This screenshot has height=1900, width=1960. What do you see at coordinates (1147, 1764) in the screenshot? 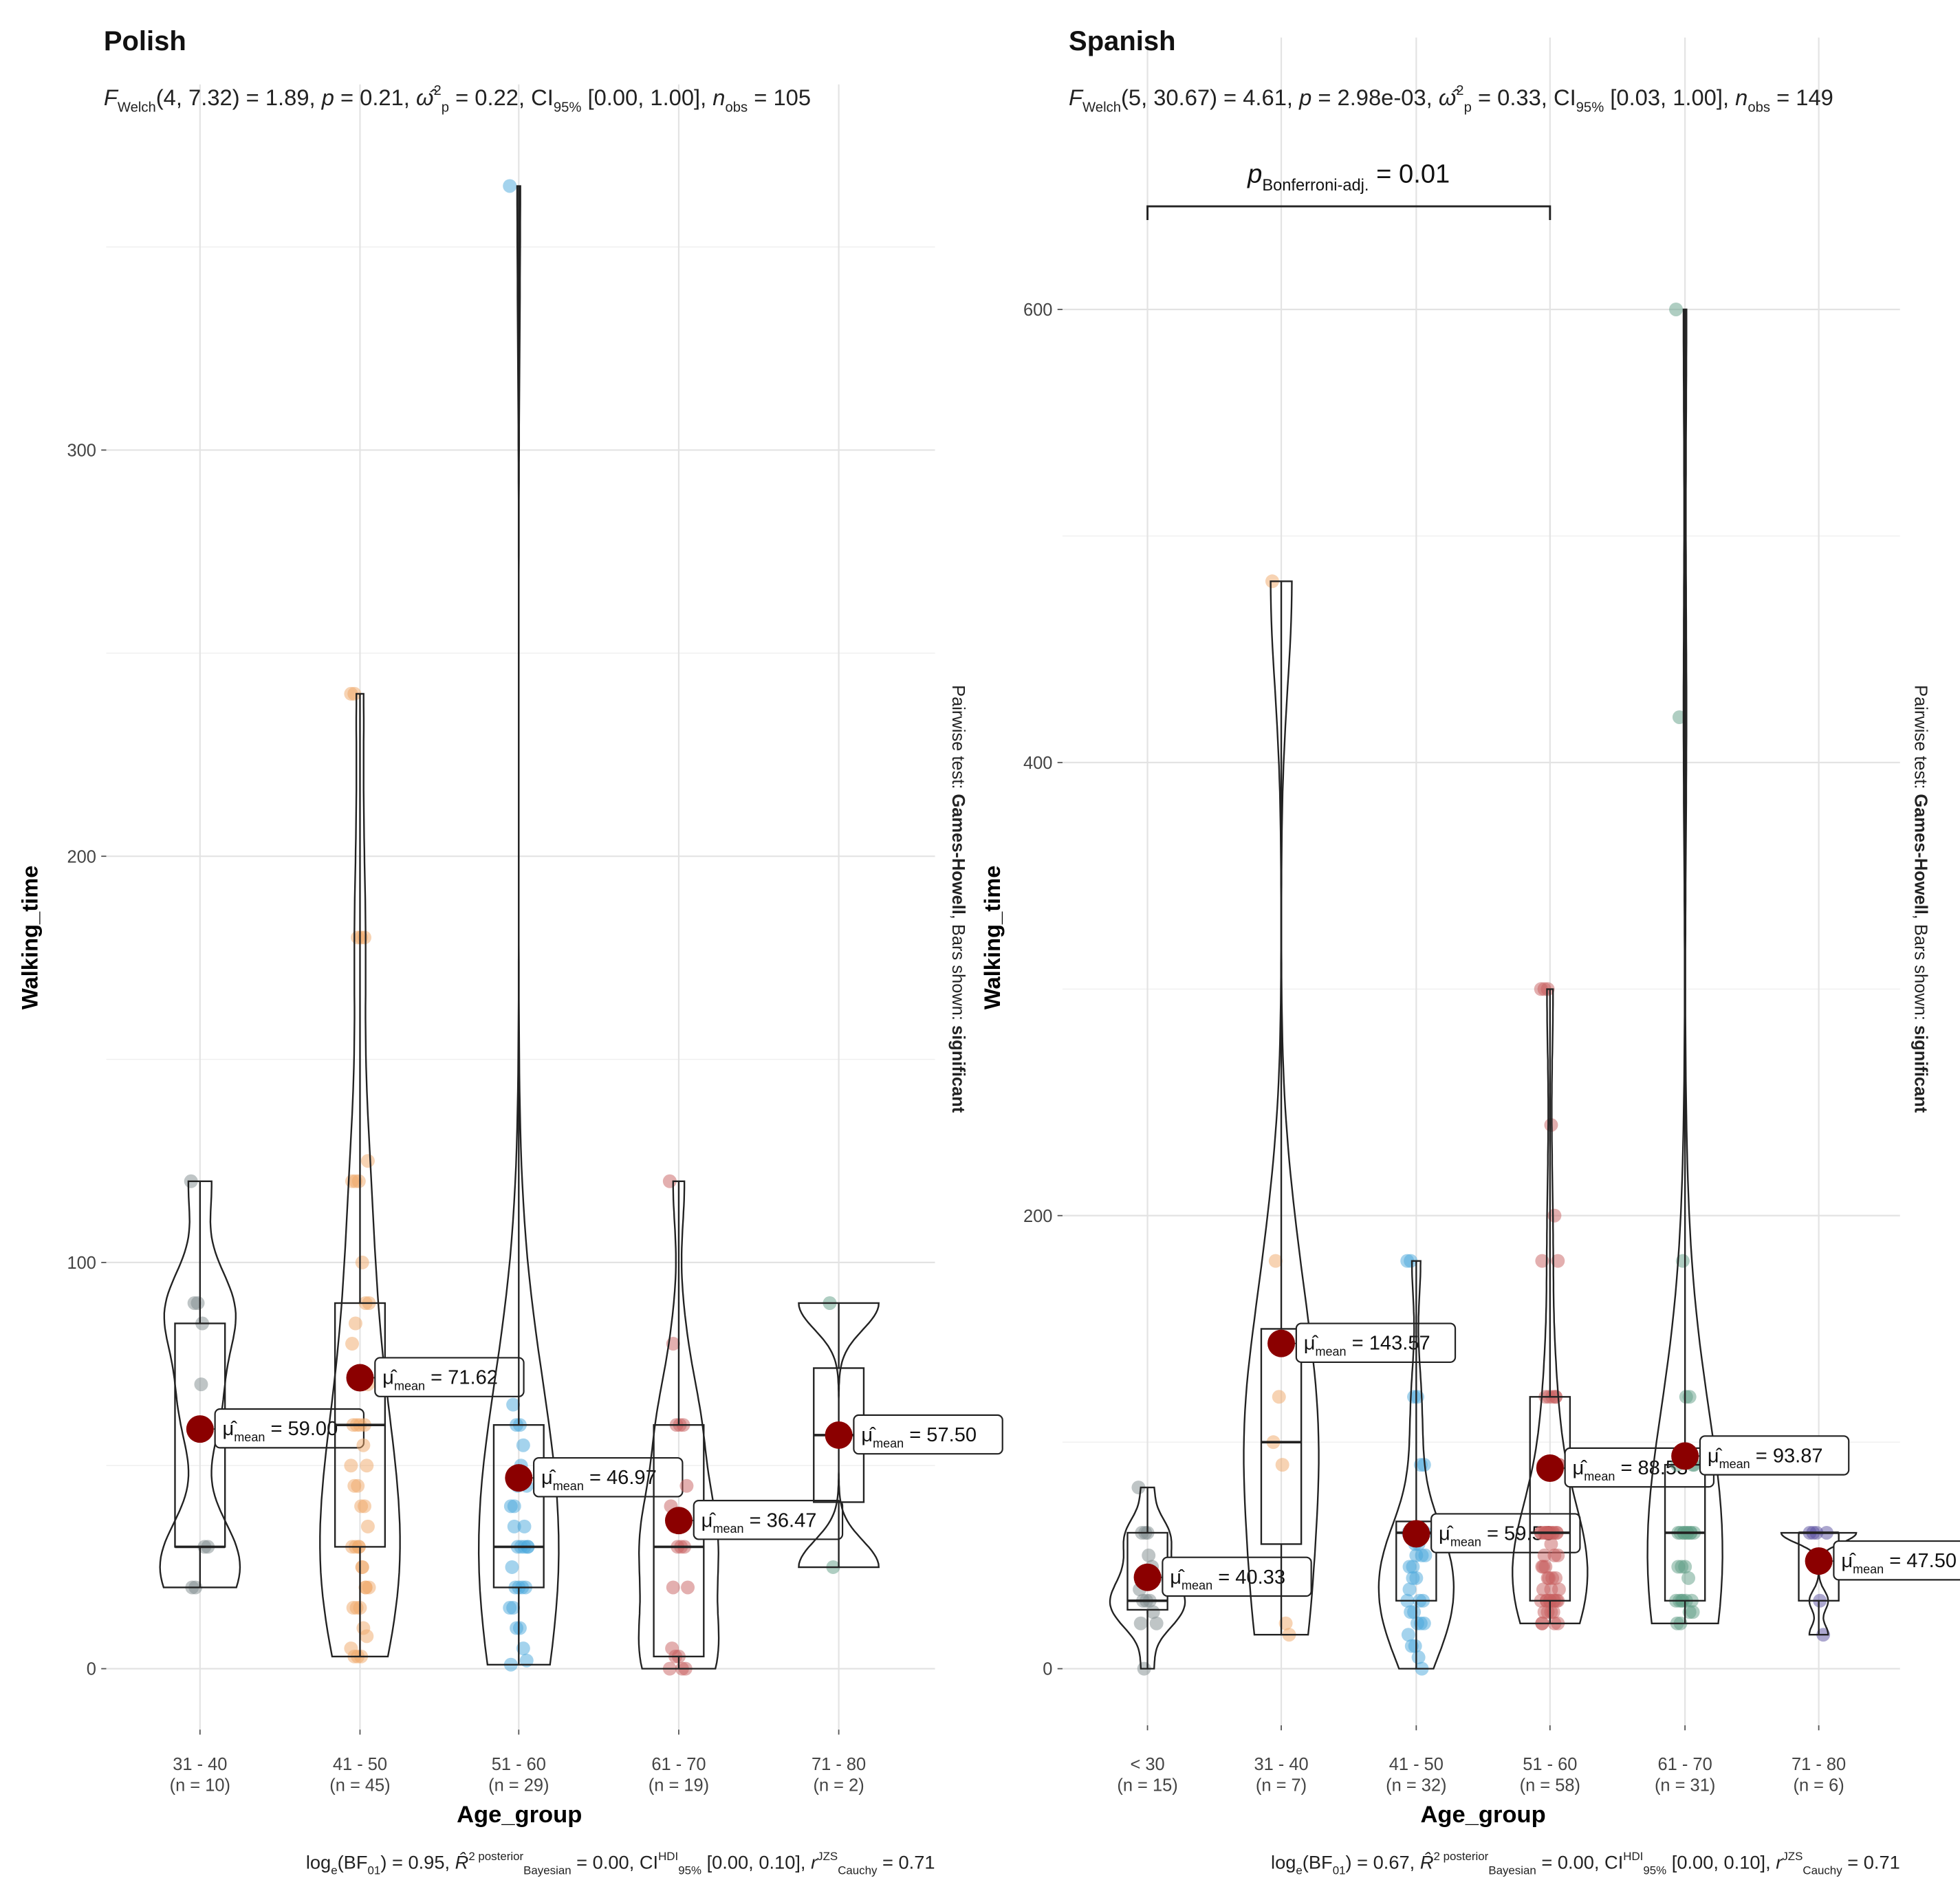
I see `x-tick-label: < 30` at bounding box center [1147, 1764].